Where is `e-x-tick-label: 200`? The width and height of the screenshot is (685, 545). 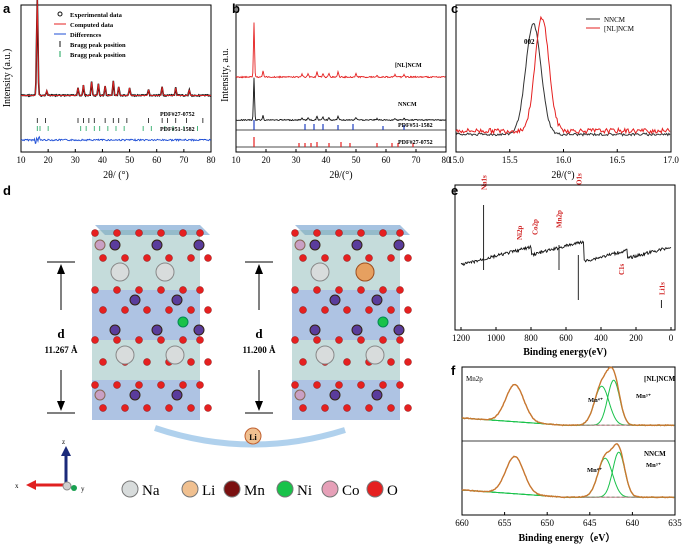 e-x-tick-label: 200 is located at coordinates (636, 338).